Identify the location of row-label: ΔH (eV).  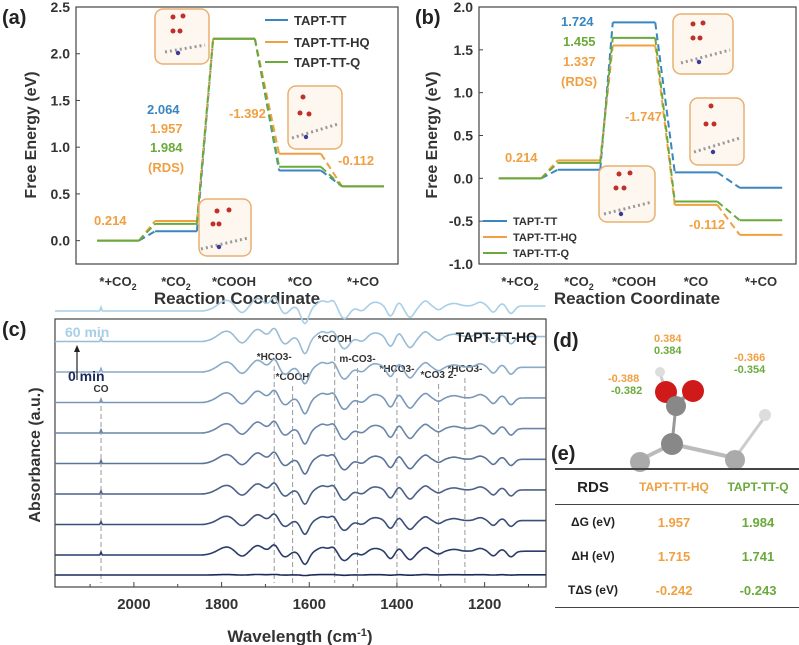
(593, 556).